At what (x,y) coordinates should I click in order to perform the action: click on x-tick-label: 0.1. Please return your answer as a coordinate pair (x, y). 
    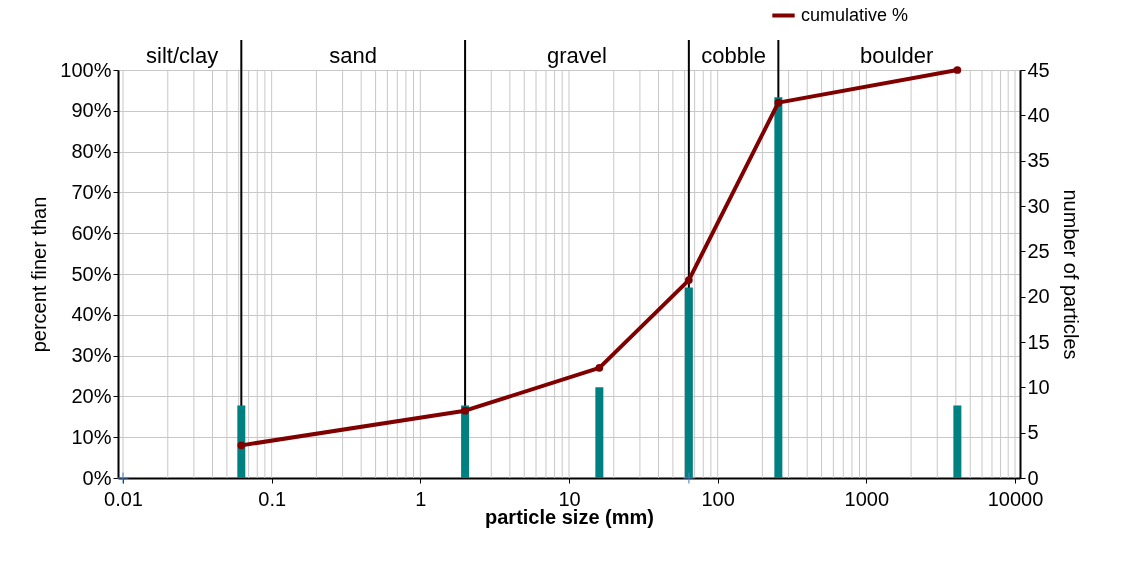
    Looking at the image, I should click on (272, 498).